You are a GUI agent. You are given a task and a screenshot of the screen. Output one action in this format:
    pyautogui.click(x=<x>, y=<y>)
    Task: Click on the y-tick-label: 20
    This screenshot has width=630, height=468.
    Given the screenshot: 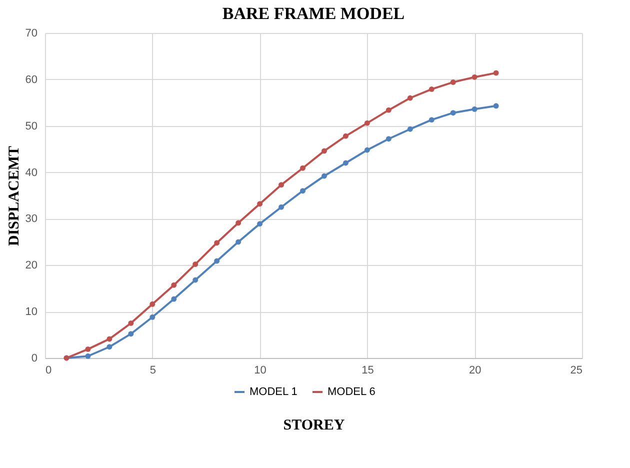 What is the action you would take?
    pyautogui.click(x=31, y=266)
    